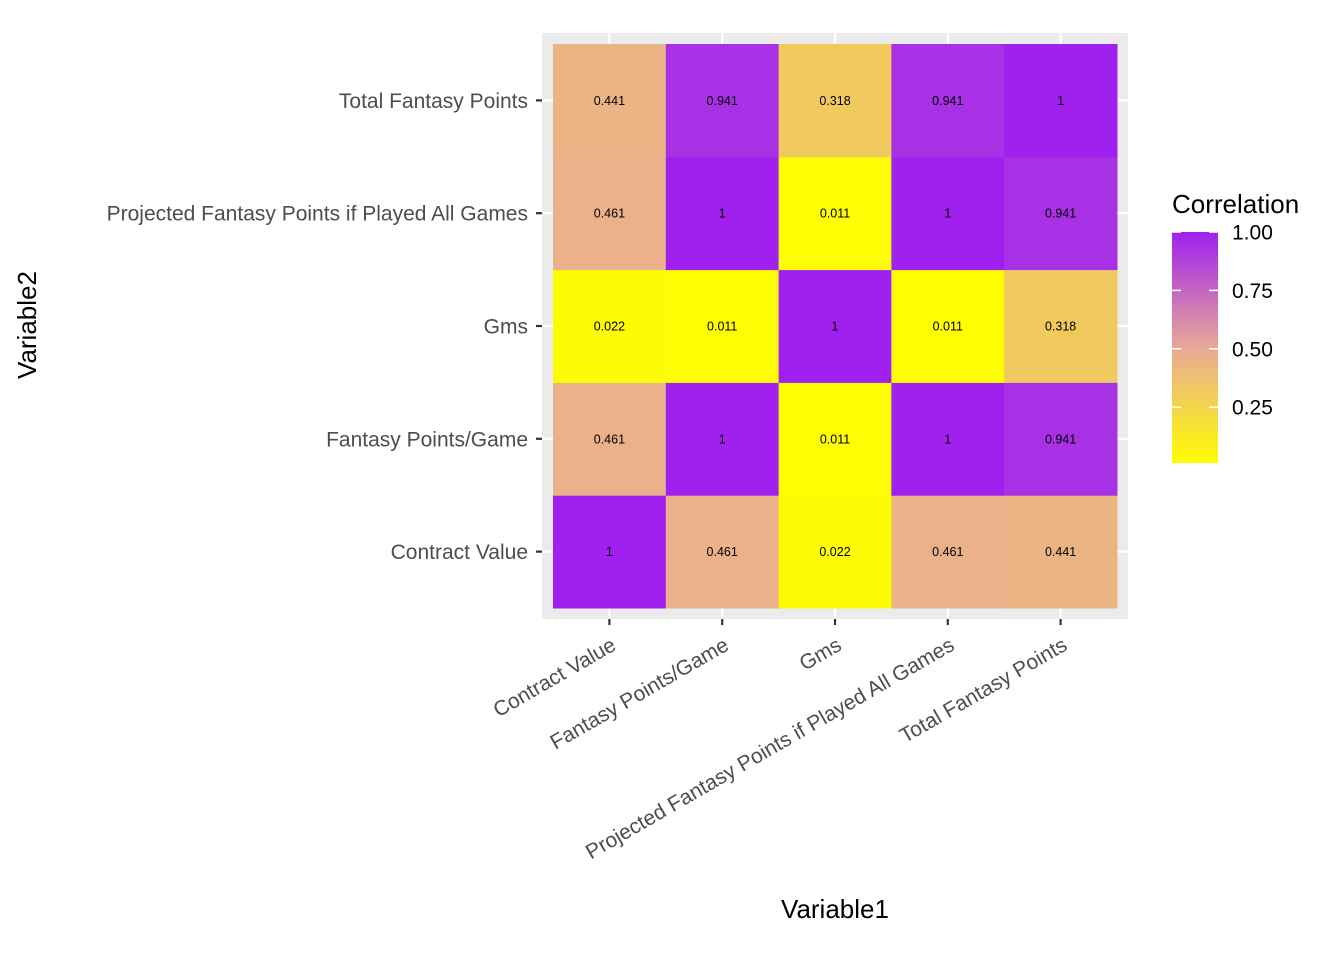 The height and width of the screenshot is (960, 1344). What do you see at coordinates (1252, 233) in the screenshot?
I see `legend-break-label: 1.00` at bounding box center [1252, 233].